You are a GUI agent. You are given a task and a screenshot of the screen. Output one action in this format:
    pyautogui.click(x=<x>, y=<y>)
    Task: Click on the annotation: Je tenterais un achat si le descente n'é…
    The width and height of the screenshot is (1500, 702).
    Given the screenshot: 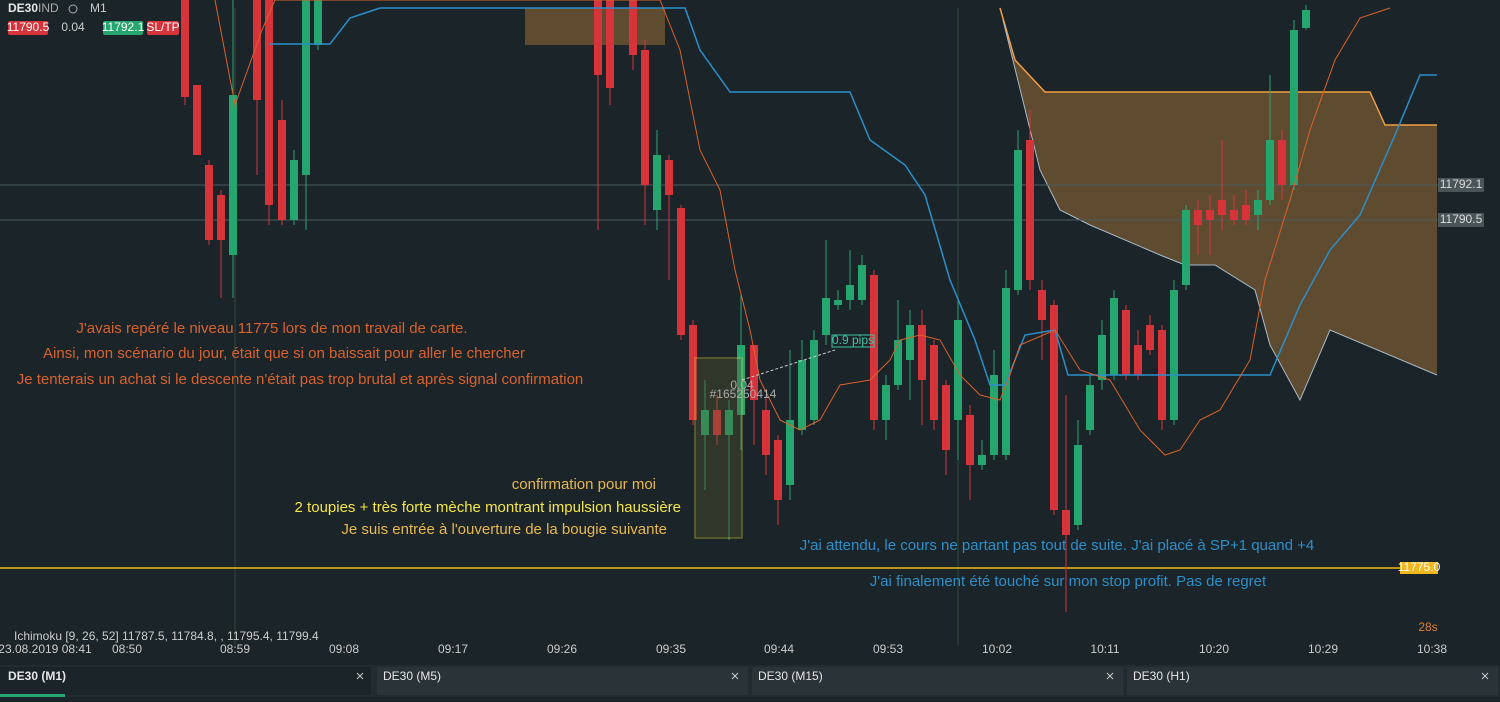 What is the action you would take?
    pyautogui.click(x=300, y=379)
    